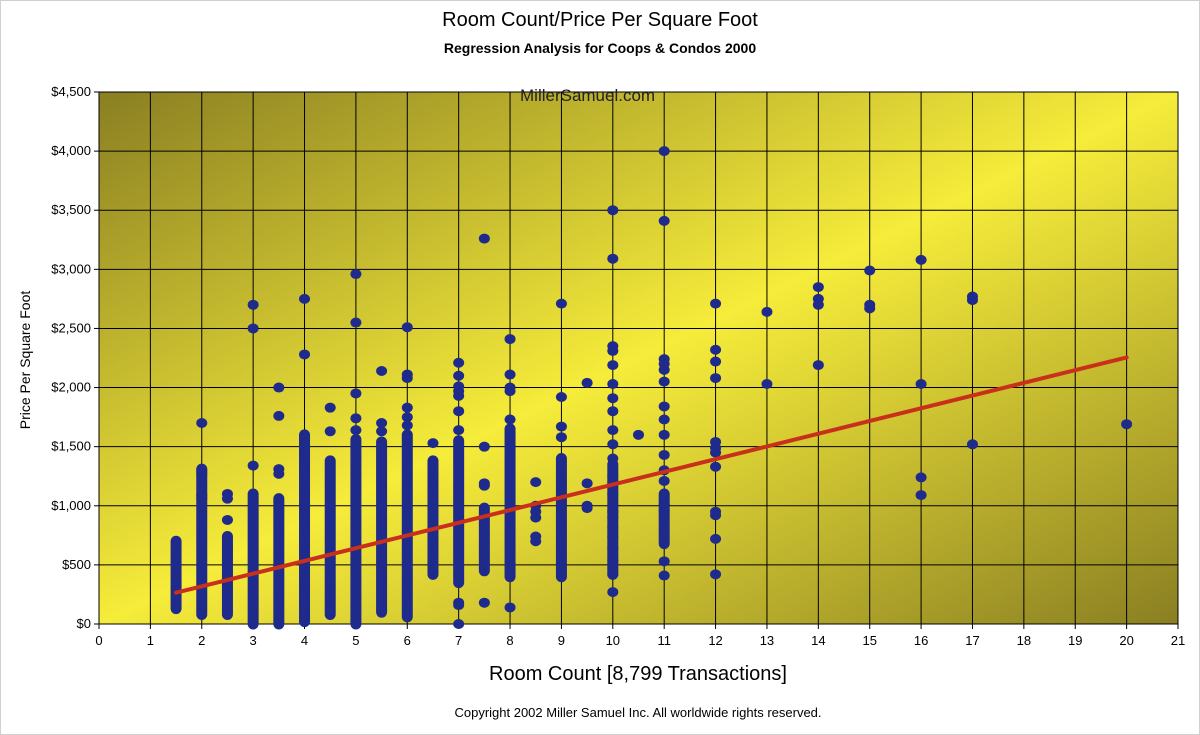 Image resolution: width=1200 pixels, height=735 pixels. I want to click on x-tick-label: 20, so click(1126, 640).